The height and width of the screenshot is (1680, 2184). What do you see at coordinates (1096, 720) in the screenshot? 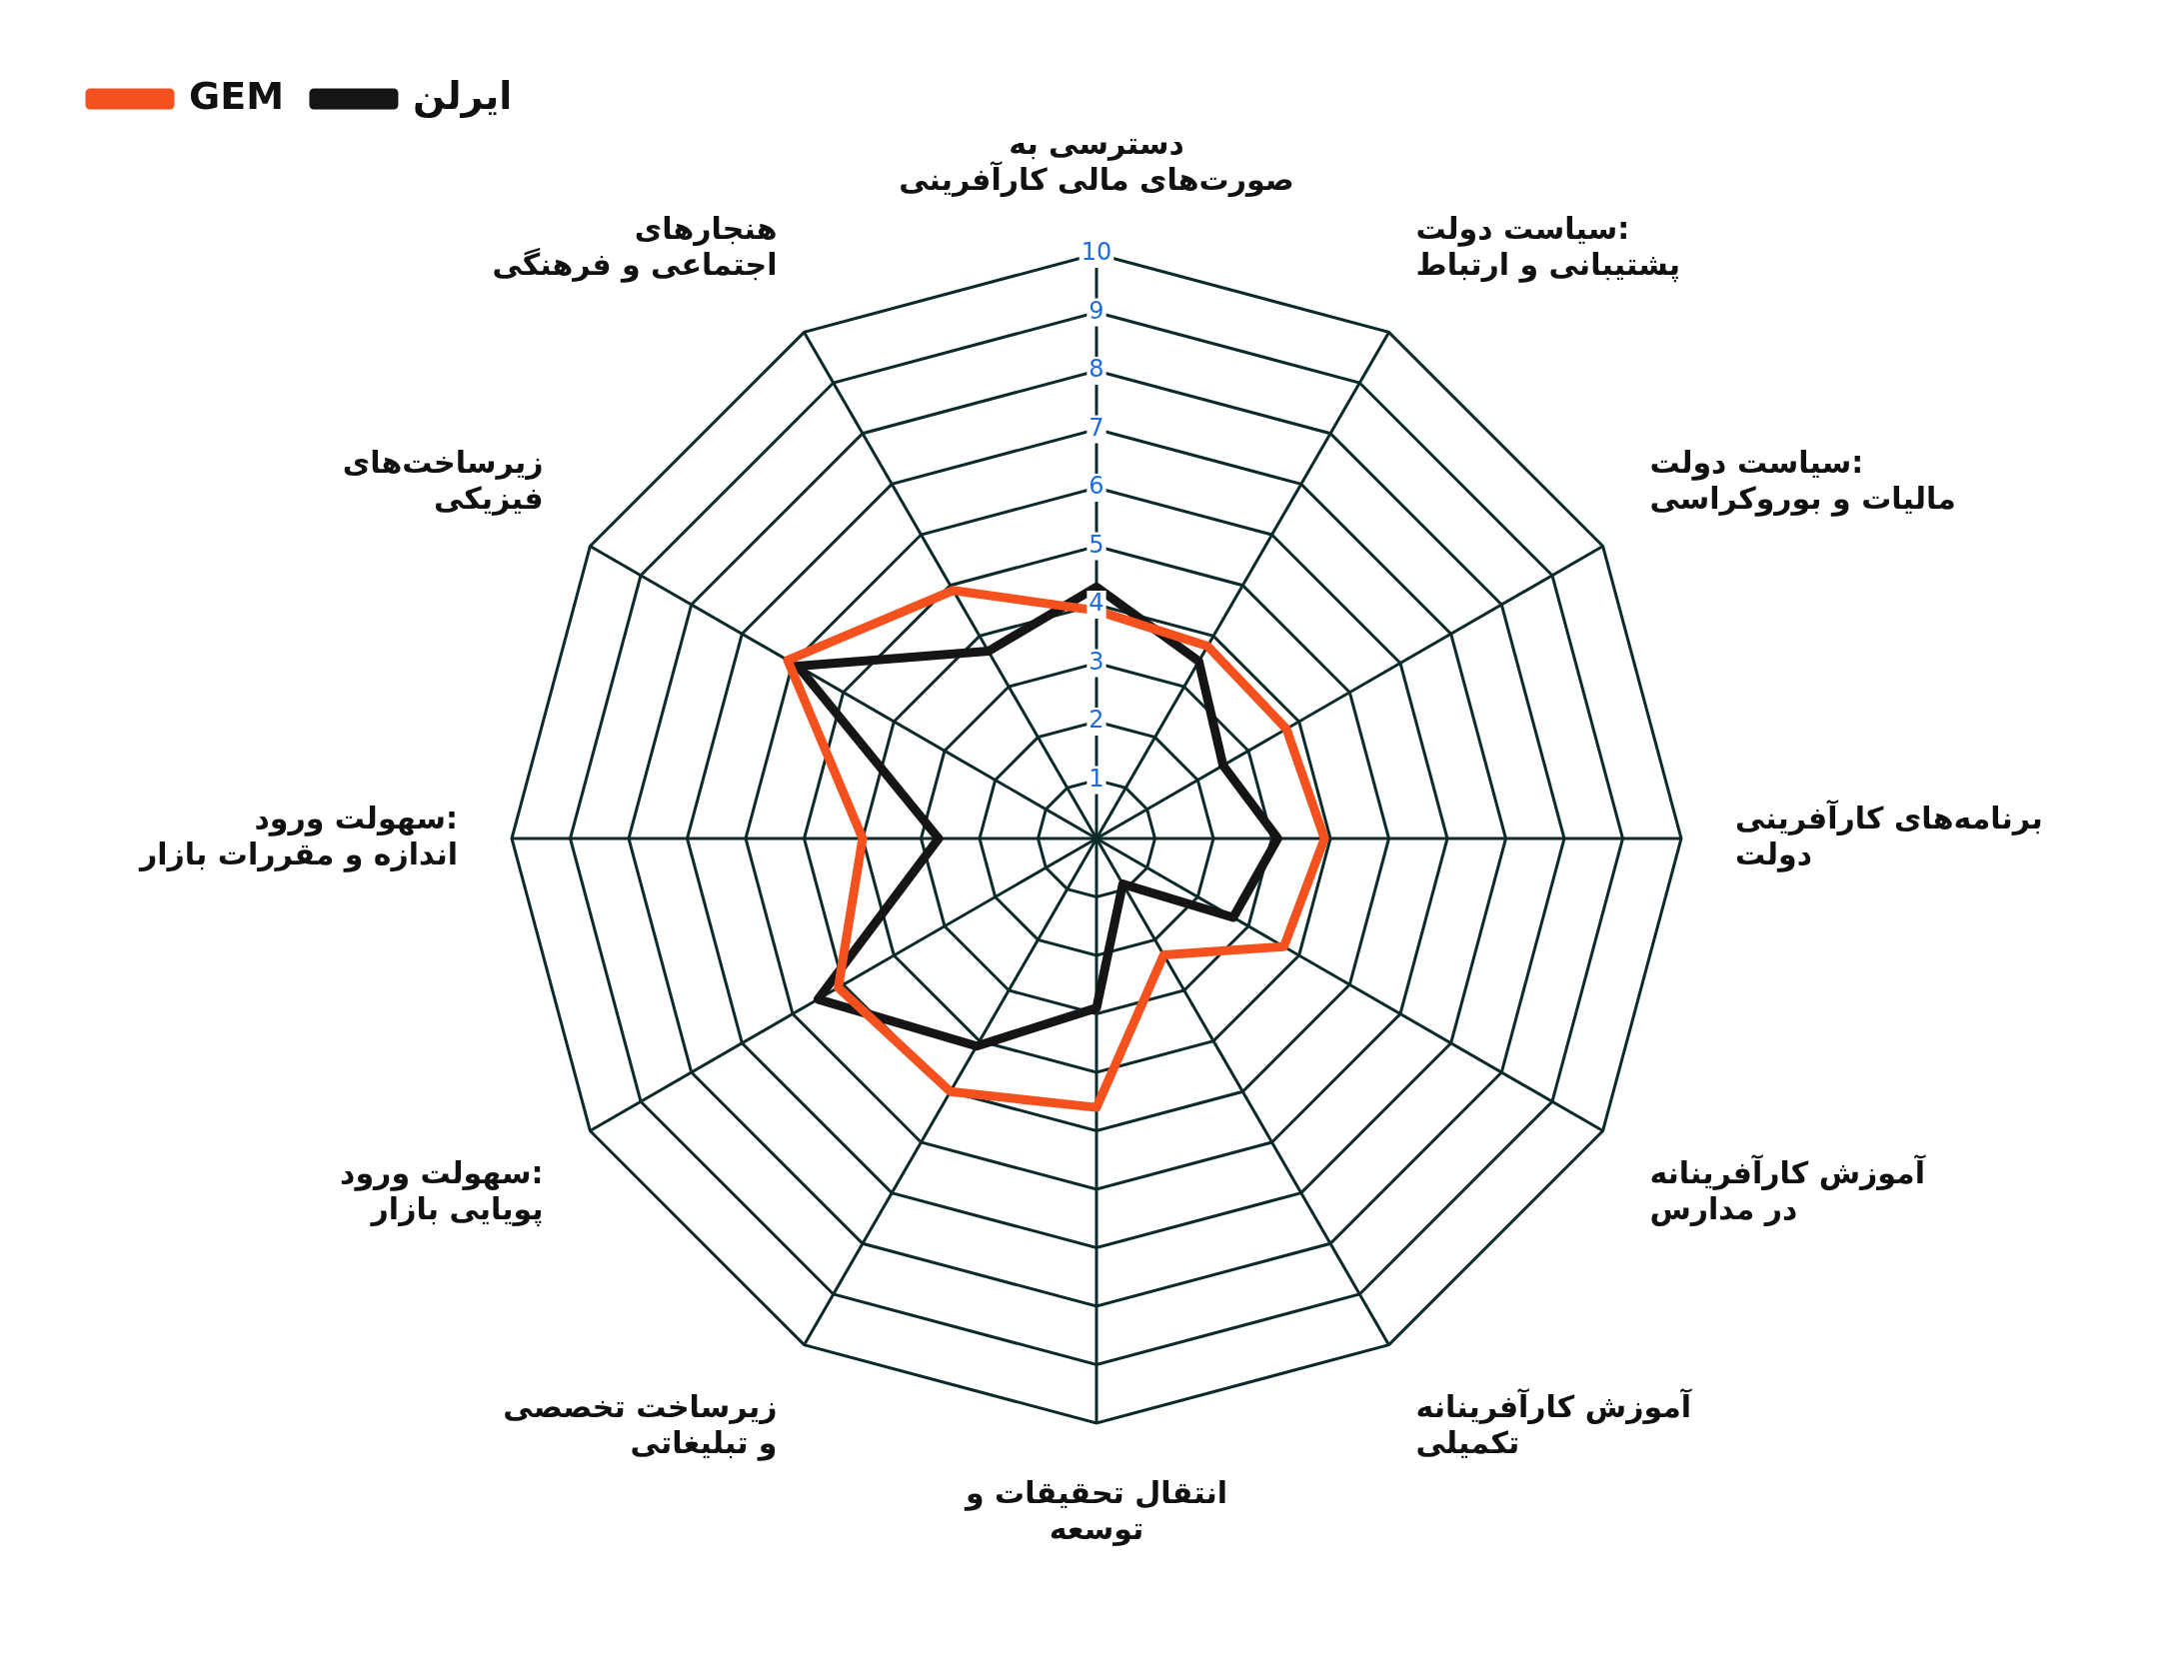
I see `y-tick-label: 2` at bounding box center [1096, 720].